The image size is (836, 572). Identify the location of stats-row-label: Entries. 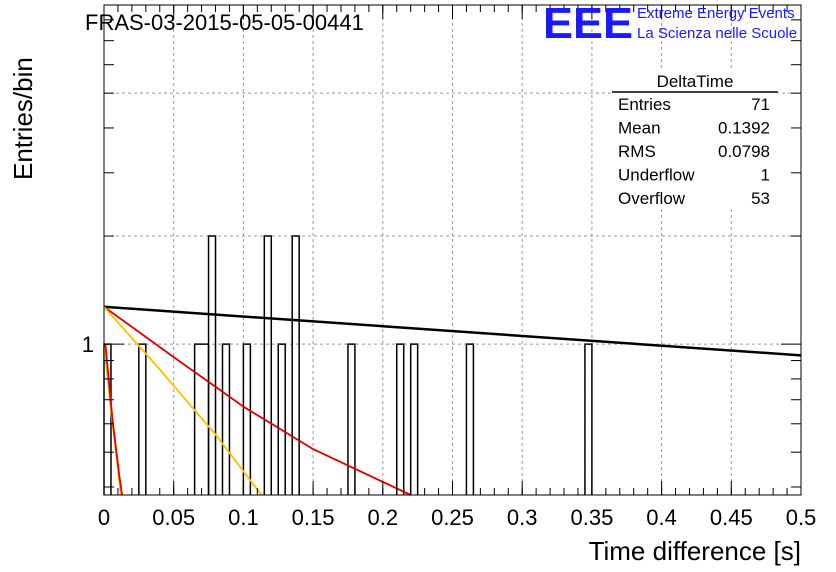
(644, 104).